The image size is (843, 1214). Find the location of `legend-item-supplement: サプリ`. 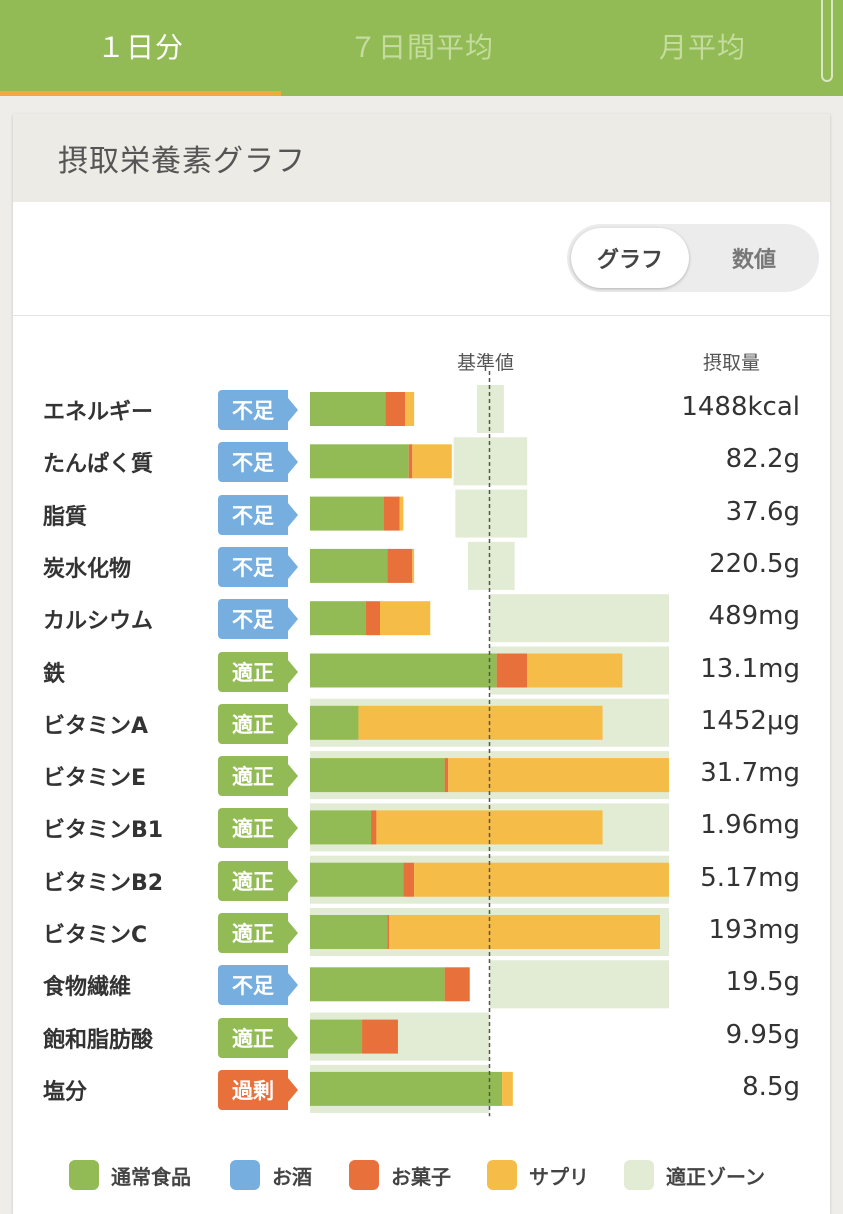

legend-item-supplement: サプリ is located at coordinates (538, 1175).